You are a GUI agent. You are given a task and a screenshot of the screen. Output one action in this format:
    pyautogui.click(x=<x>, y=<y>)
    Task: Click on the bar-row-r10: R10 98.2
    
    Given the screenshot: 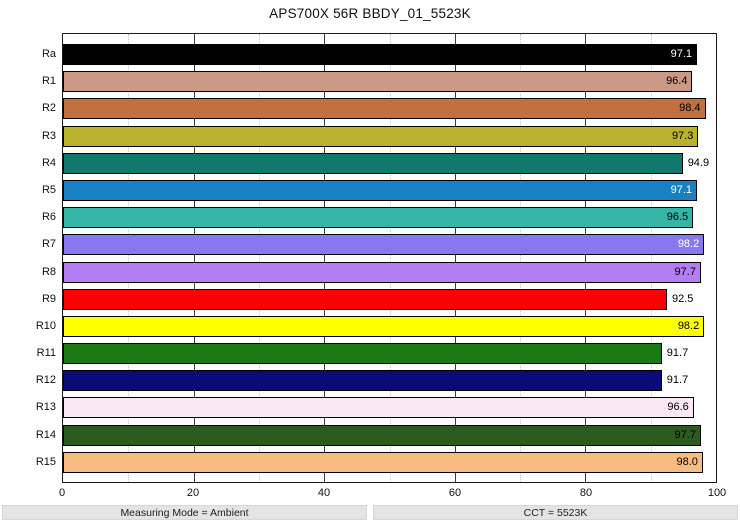 What is the action you would take?
    pyautogui.click(x=376, y=326)
    